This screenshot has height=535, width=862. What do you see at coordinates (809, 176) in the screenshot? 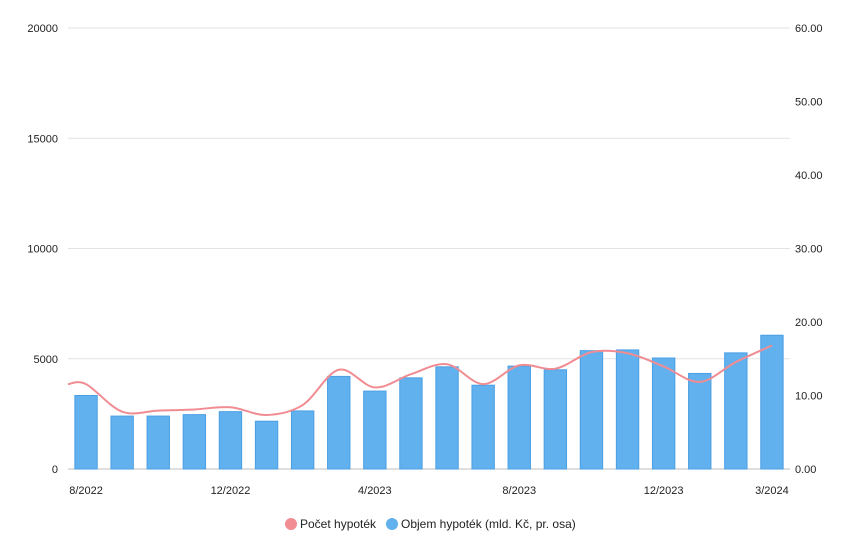
I see `y-right-tick-label: 40.00` at bounding box center [809, 176].